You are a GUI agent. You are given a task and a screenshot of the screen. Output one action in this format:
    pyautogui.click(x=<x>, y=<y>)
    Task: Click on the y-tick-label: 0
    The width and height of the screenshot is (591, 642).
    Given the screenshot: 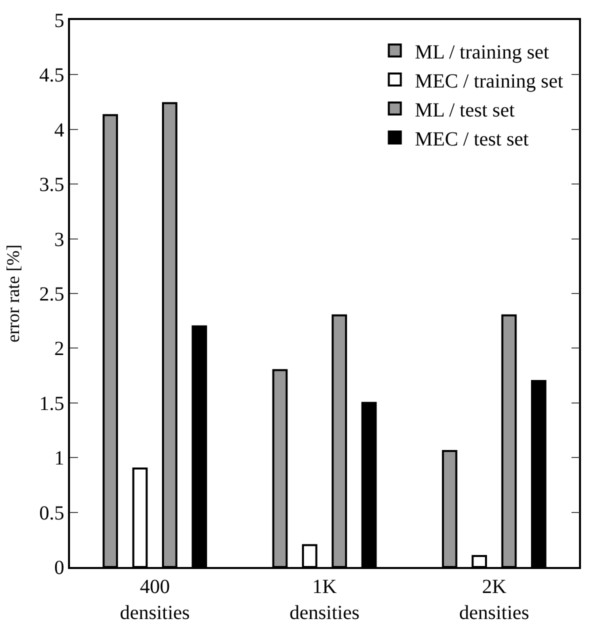 What is the action you would take?
    pyautogui.click(x=59, y=568)
    